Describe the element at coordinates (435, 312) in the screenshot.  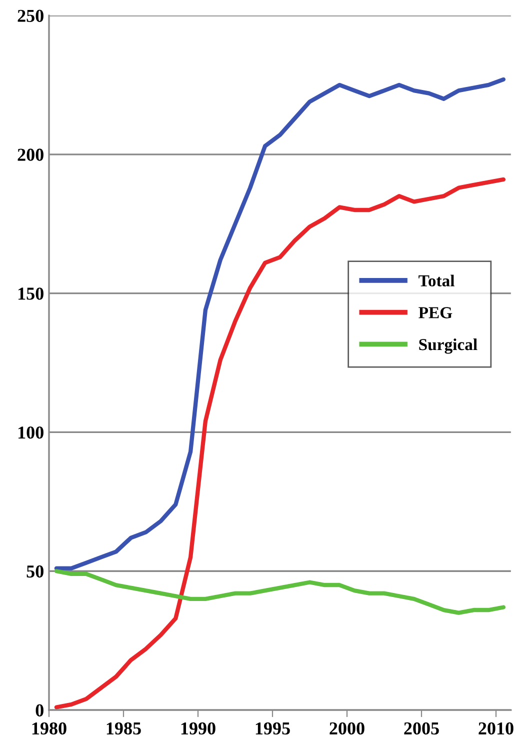
I see `legend-label: PEG` at that location.